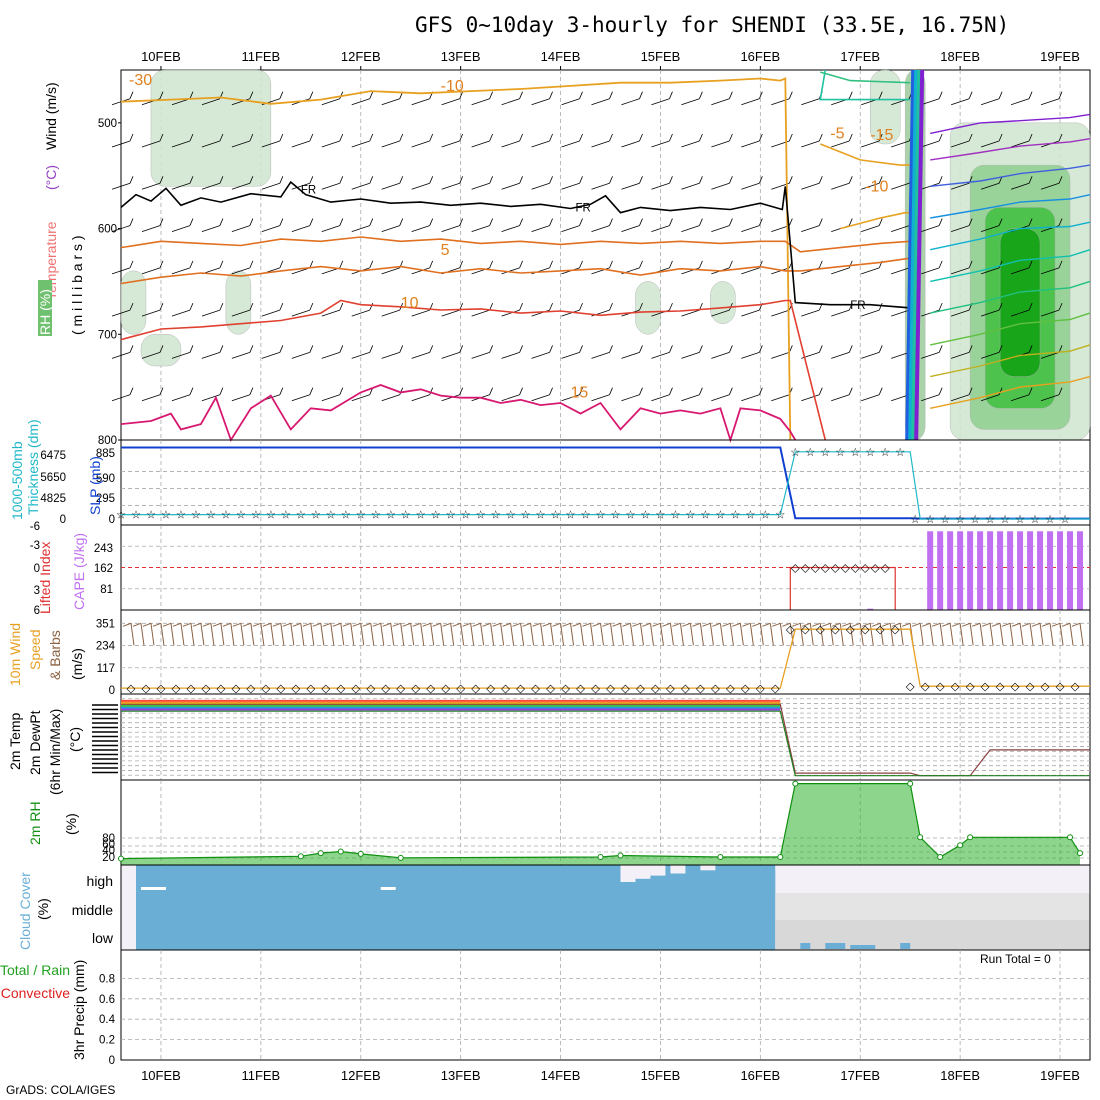 The image size is (1100, 1100). I want to click on isotherm-far-right-line, so click(1010, 266).